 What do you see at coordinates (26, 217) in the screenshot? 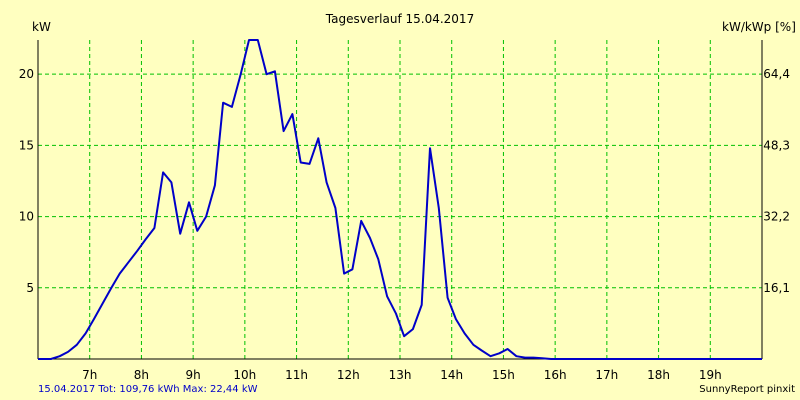
I see `y-tick-label-left: 10` at bounding box center [26, 217].